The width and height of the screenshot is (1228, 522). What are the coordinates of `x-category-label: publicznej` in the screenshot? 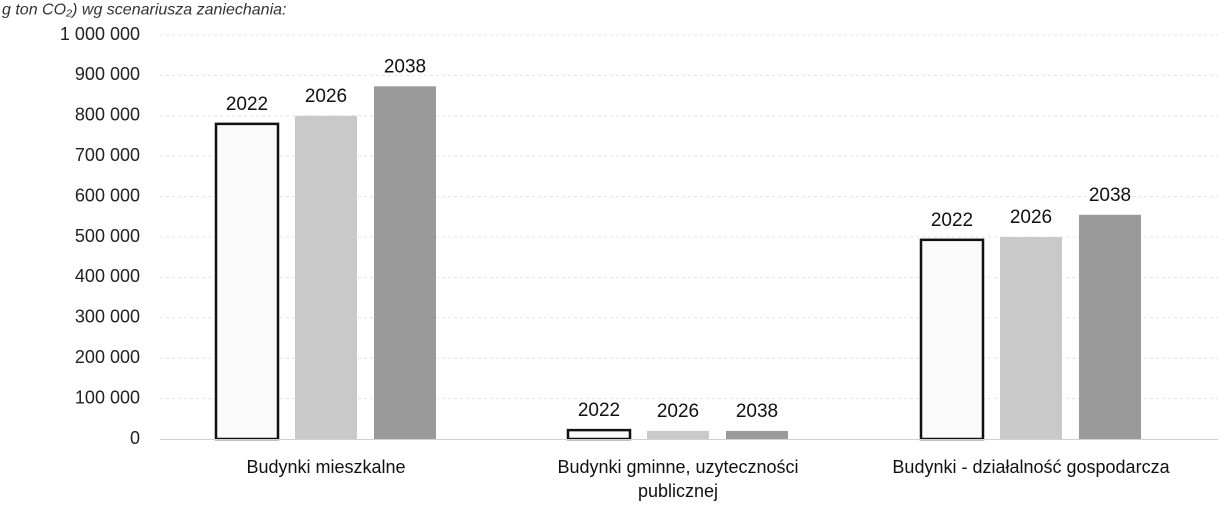 It's located at (678, 491).